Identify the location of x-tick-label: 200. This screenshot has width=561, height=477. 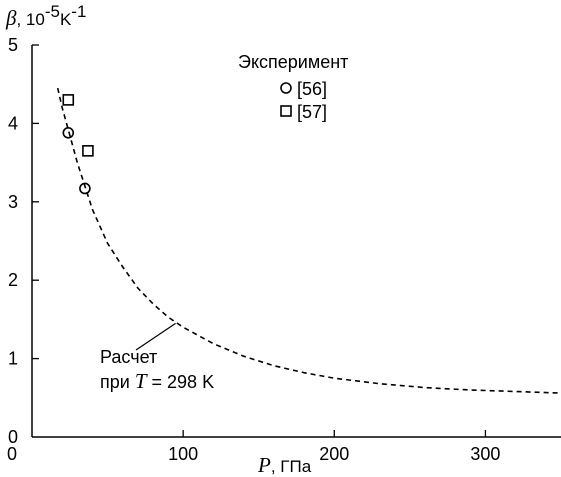
(334, 454).